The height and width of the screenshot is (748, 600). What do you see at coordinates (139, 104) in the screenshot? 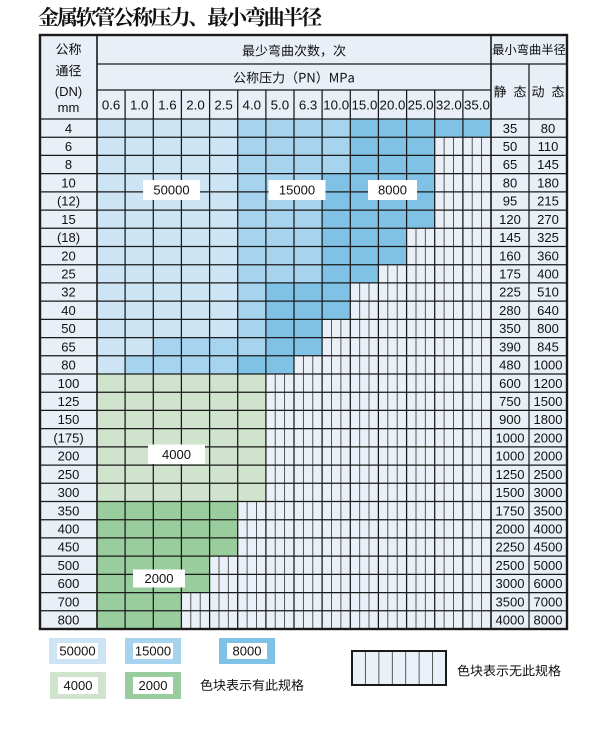
I see `svg-text: 1.0` at bounding box center [139, 104].